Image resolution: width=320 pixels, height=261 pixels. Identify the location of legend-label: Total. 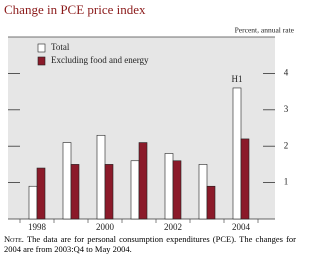
(60, 47).